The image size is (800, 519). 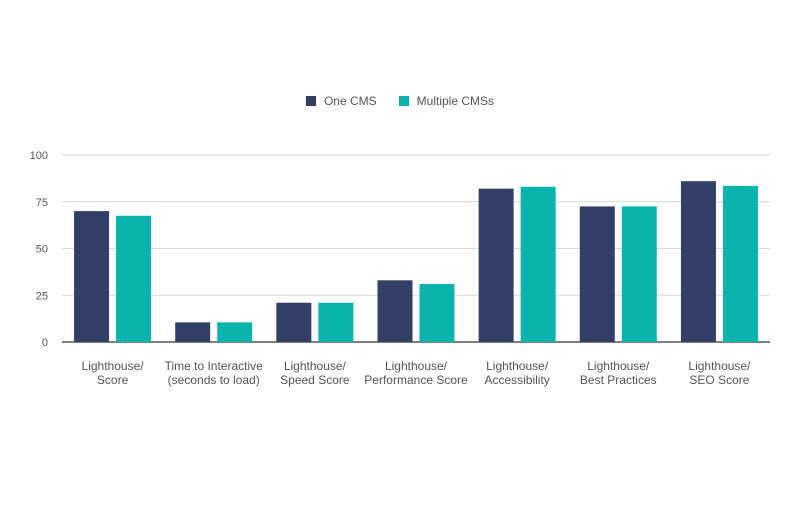 I want to click on y-tick-label: 50, so click(x=42, y=250).